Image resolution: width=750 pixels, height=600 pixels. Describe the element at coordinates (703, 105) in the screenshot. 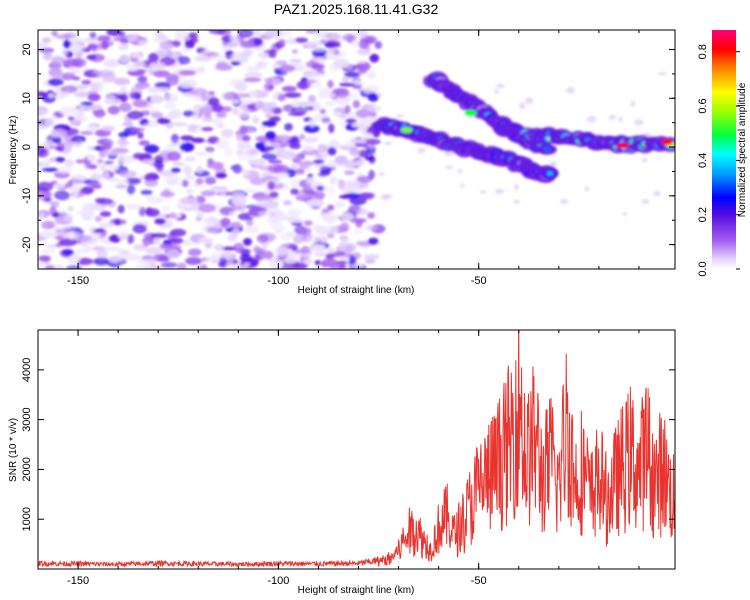

I see `colorbar-tick-label: 0.6` at that location.